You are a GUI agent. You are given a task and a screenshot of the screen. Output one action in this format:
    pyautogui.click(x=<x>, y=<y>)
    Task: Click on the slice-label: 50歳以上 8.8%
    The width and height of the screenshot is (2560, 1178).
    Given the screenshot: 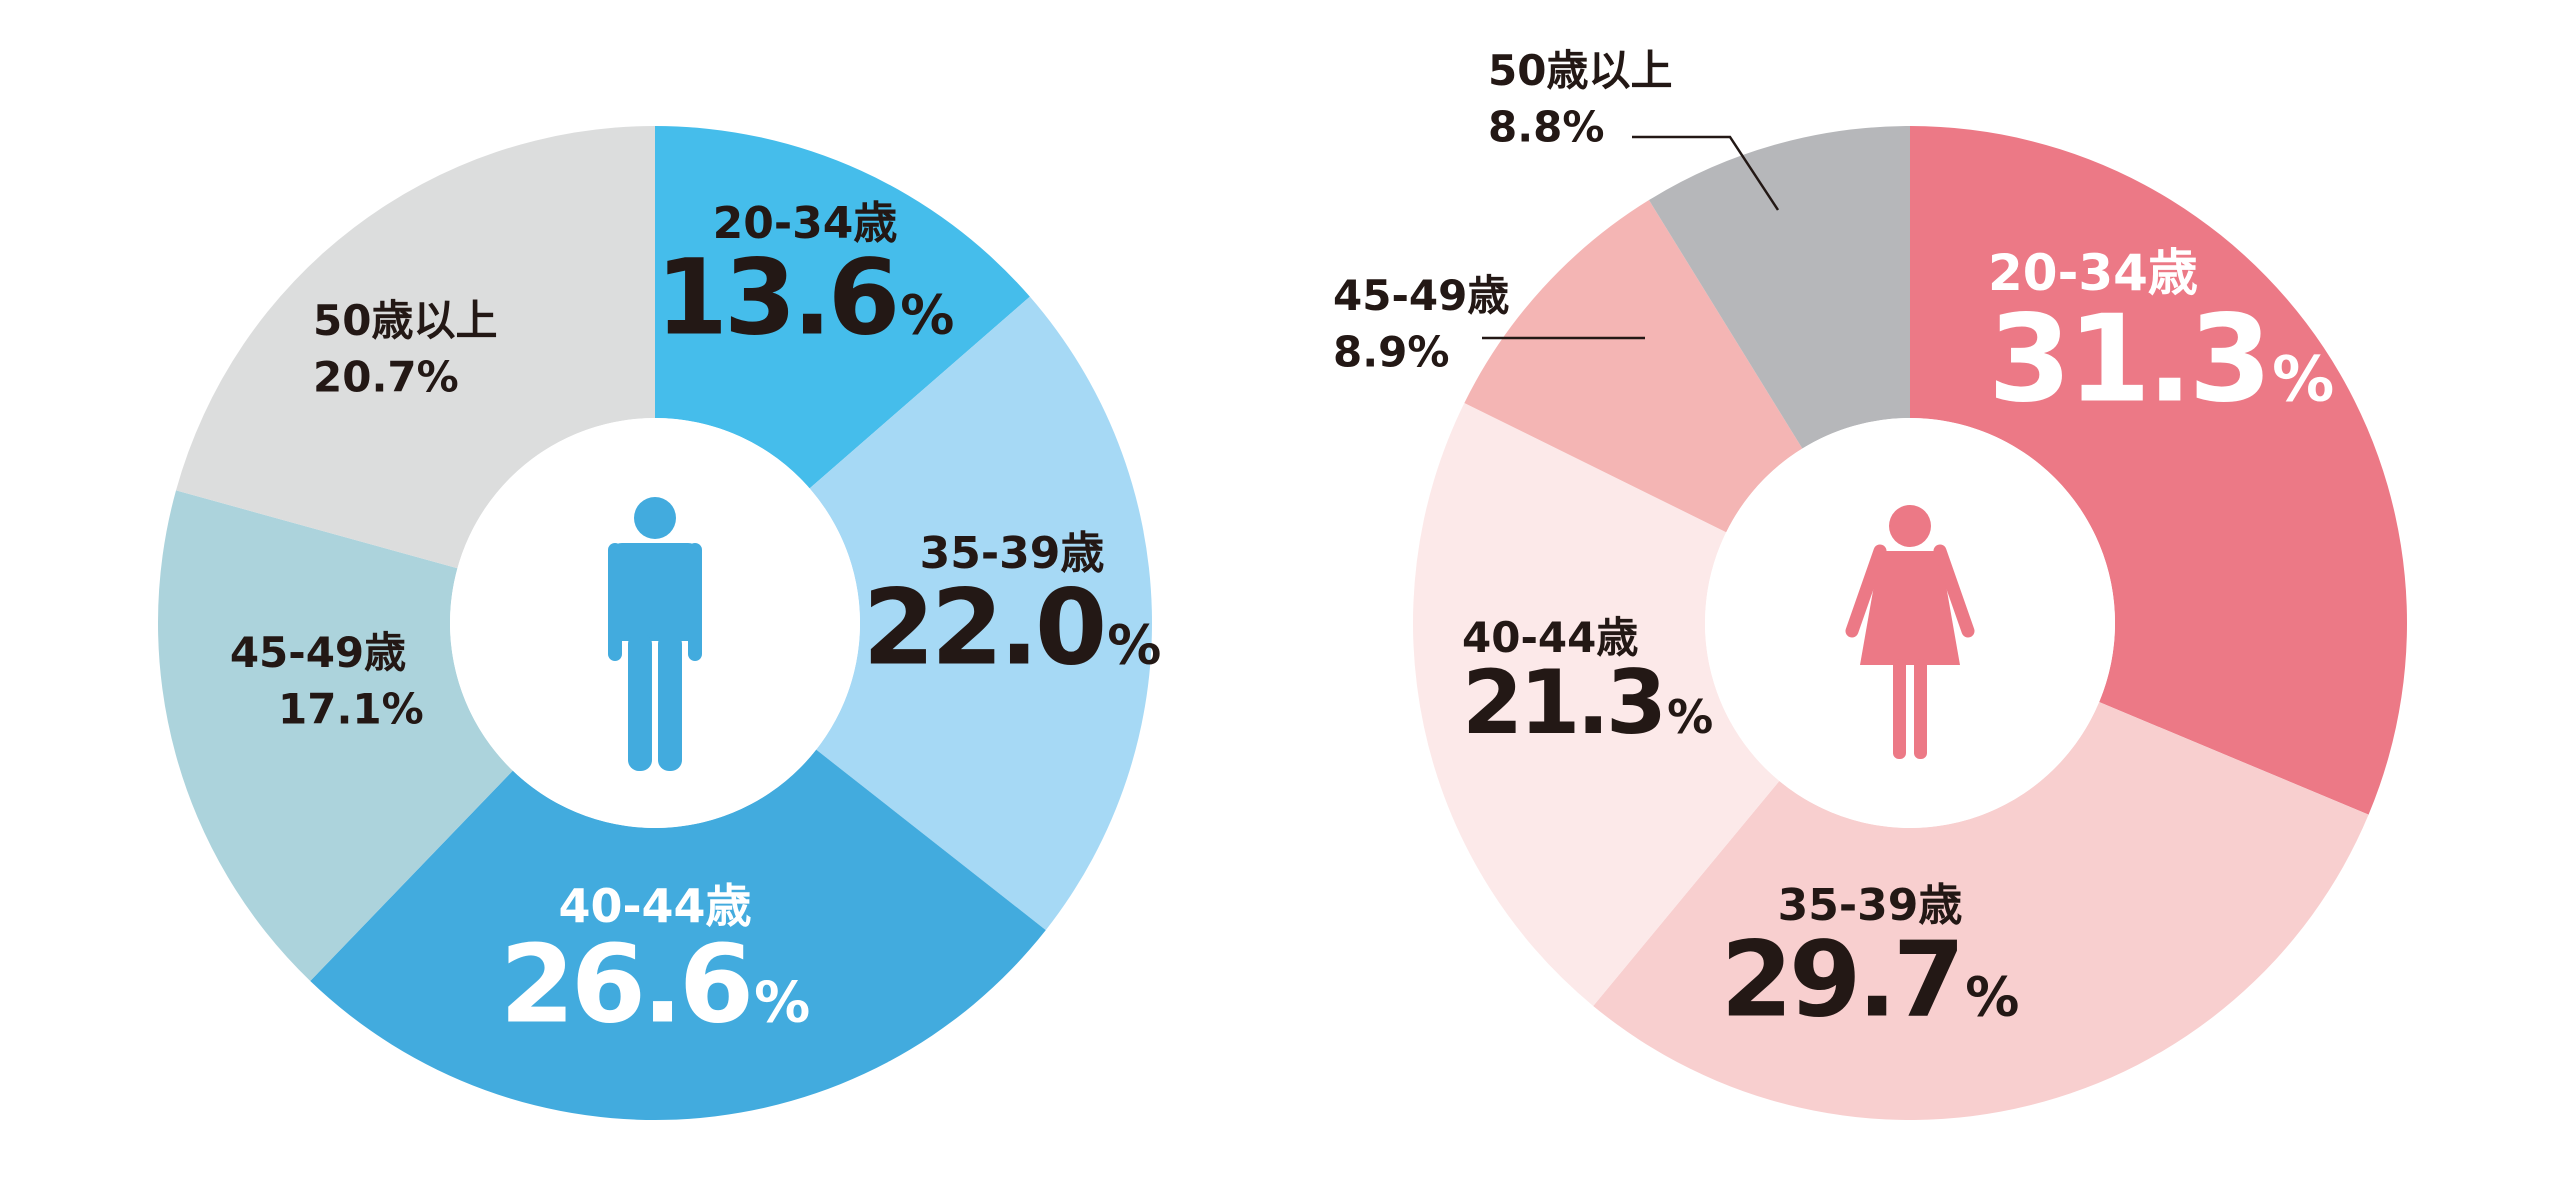 What is the action you would take?
    pyautogui.click(x=1634, y=128)
    